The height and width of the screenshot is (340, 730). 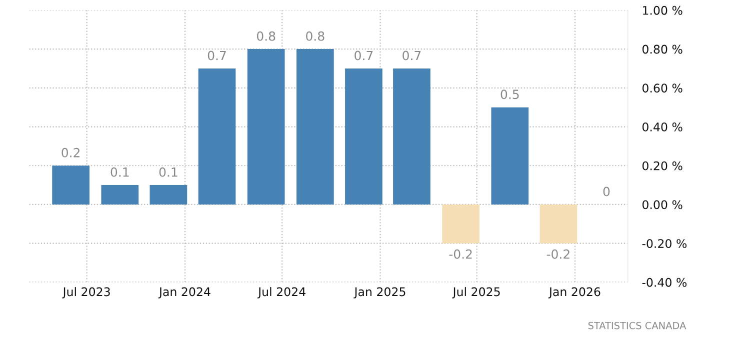 What do you see at coordinates (380, 292) in the screenshot?
I see `x-tick-label: Jan 2025` at bounding box center [380, 292].